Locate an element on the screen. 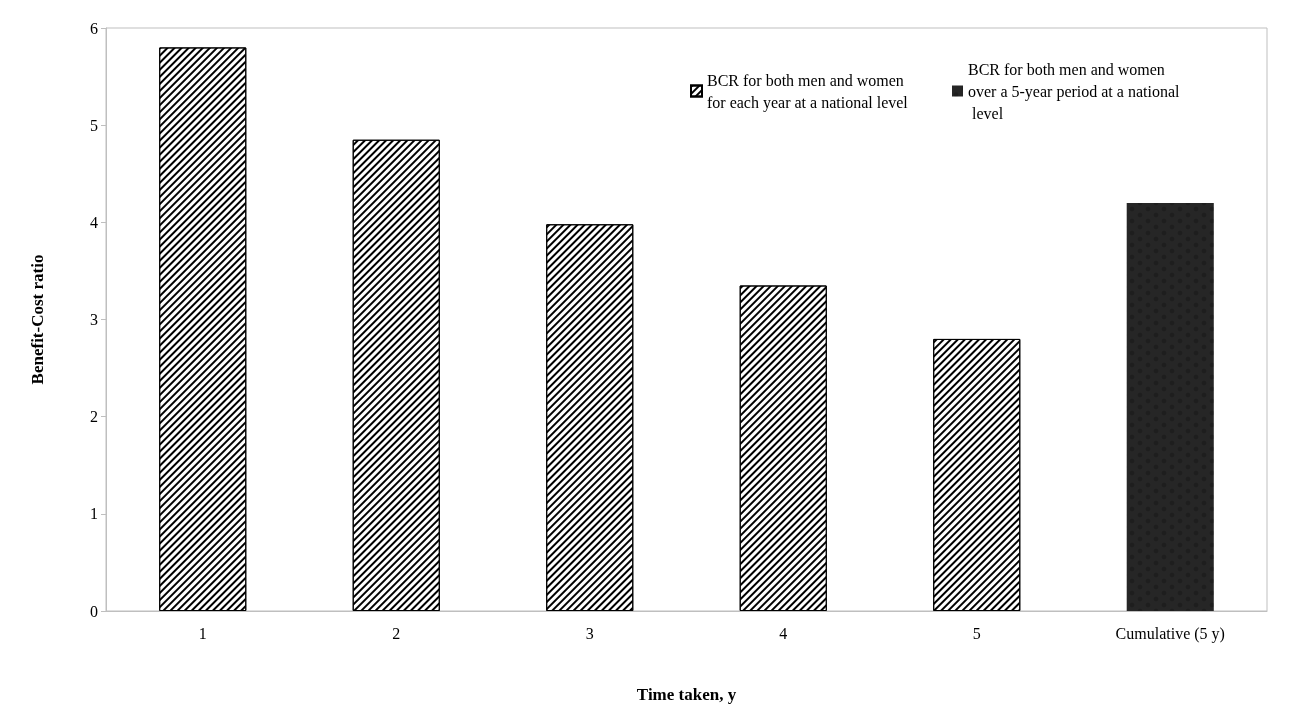  x-axis-title: Time taken, y is located at coordinates (686, 694).